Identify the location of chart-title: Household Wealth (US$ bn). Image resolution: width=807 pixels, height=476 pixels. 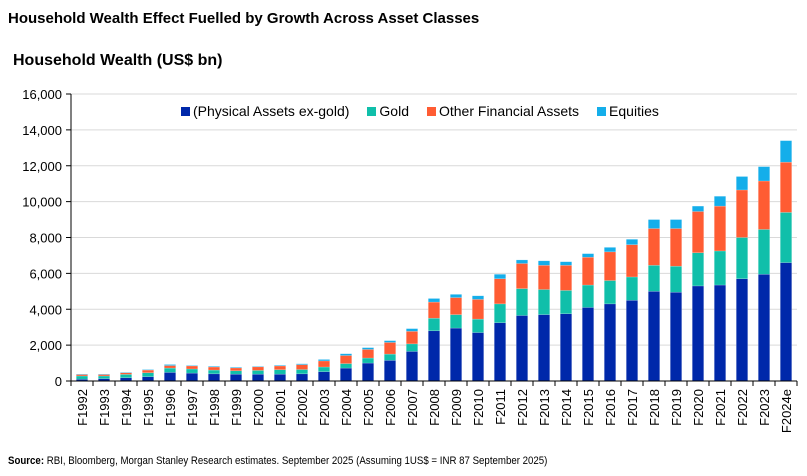
(118, 60).